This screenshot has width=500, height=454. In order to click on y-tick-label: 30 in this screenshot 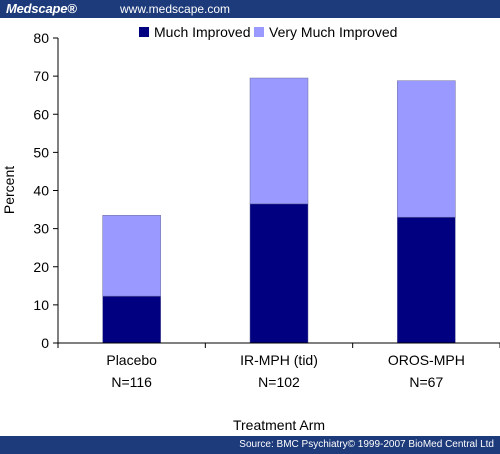, I will do `click(41, 229)`.